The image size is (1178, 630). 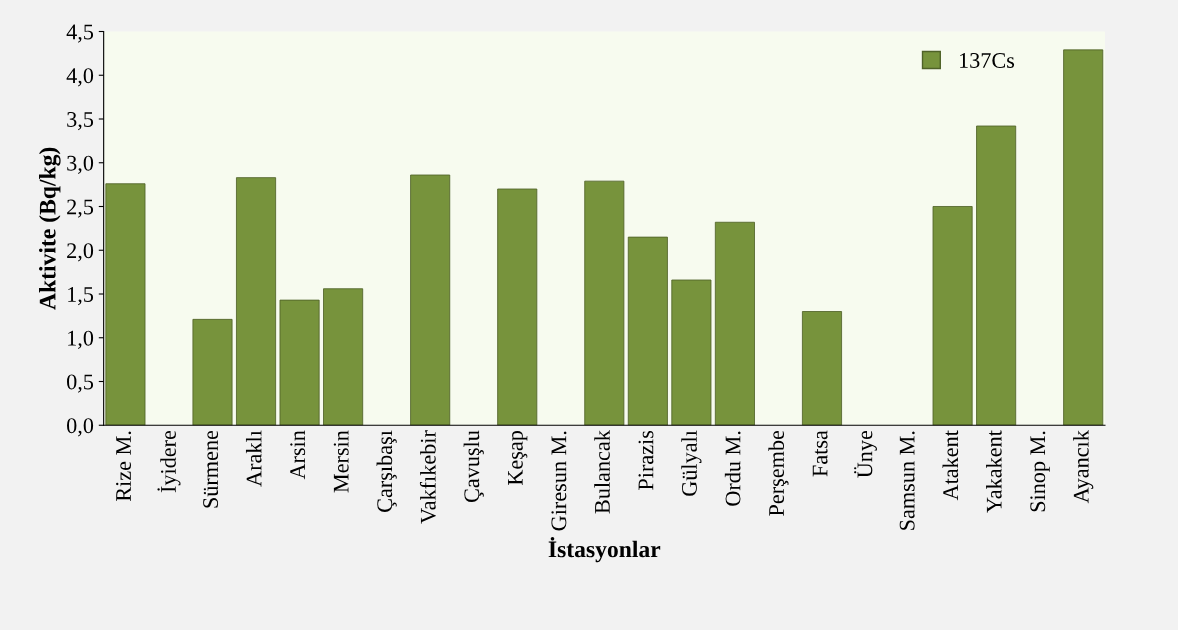 I want to click on y-tick-label: 0,0, so click(x=80, y=427).